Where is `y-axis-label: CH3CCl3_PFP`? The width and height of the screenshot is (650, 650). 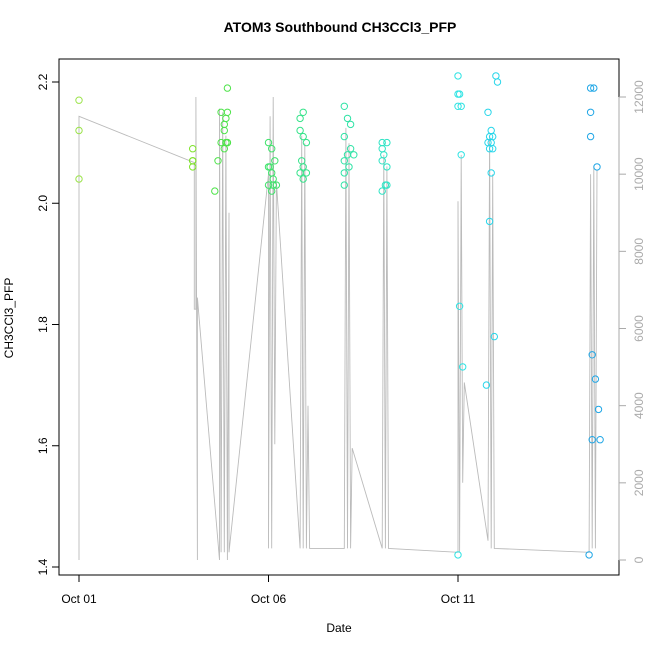
y-axis-label: CH3CCl3_PFP is located at coordinates (9, 318).